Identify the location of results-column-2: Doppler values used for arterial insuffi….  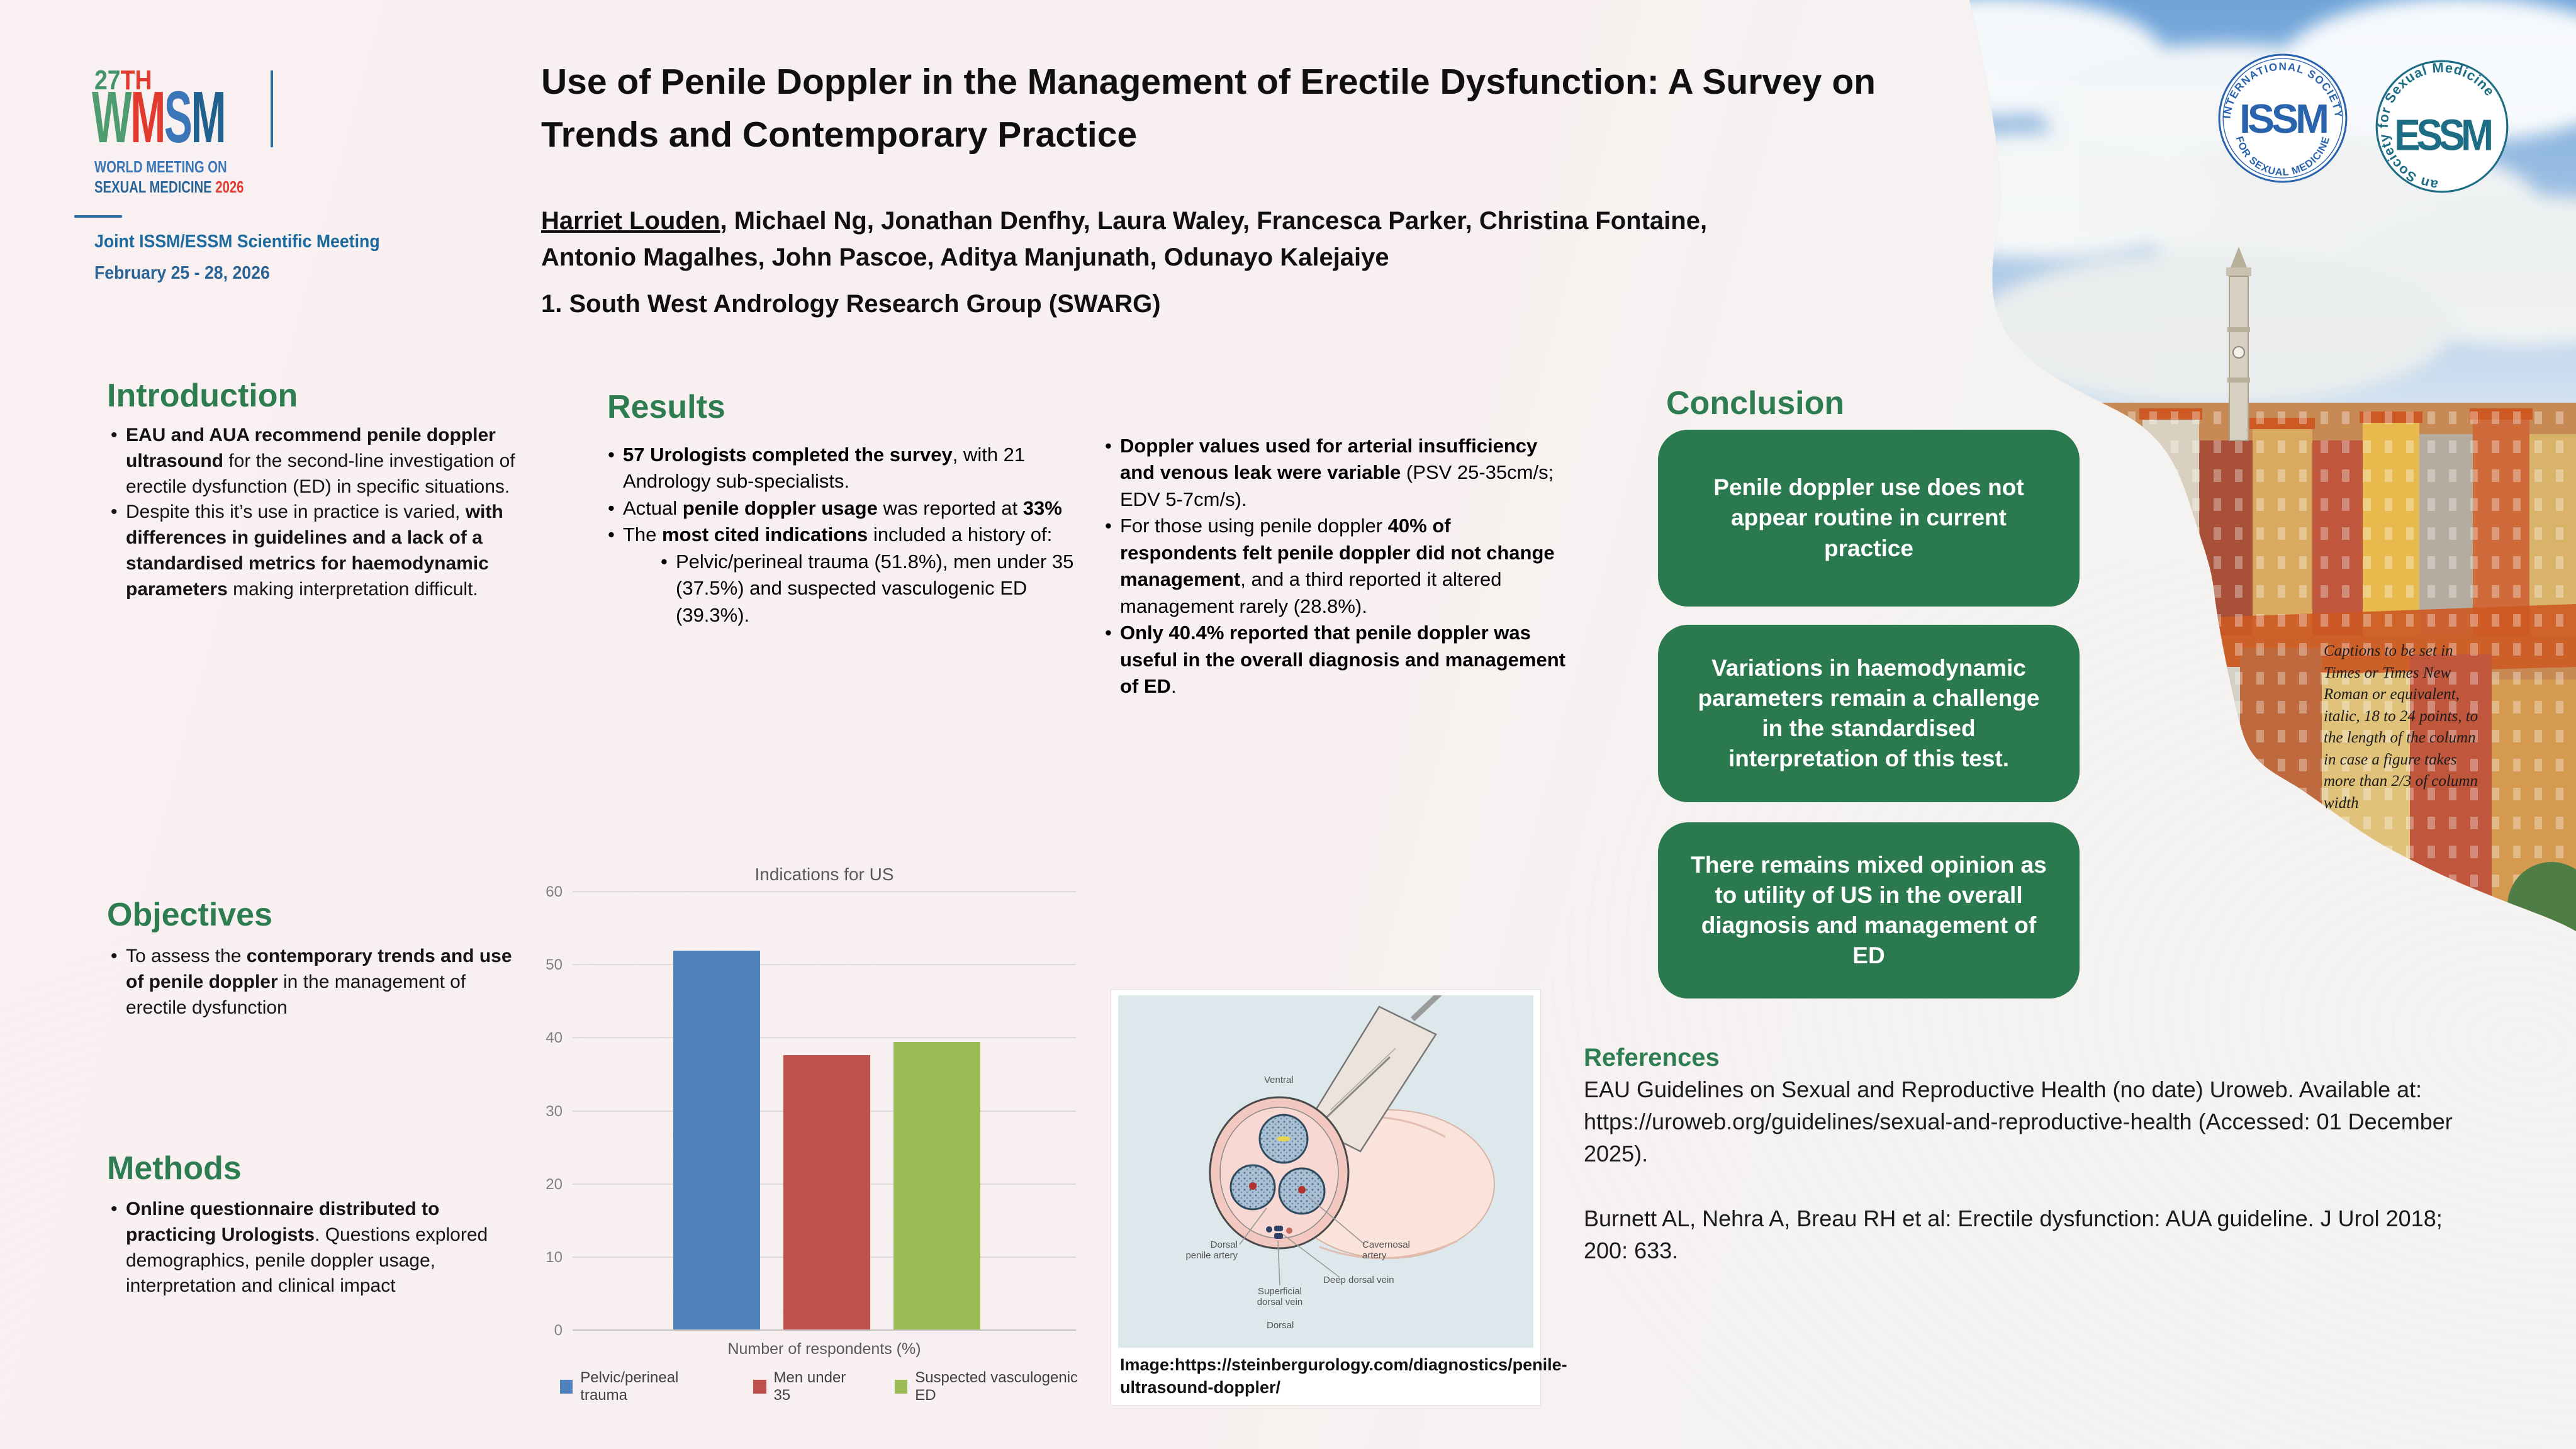
(1336, 566).